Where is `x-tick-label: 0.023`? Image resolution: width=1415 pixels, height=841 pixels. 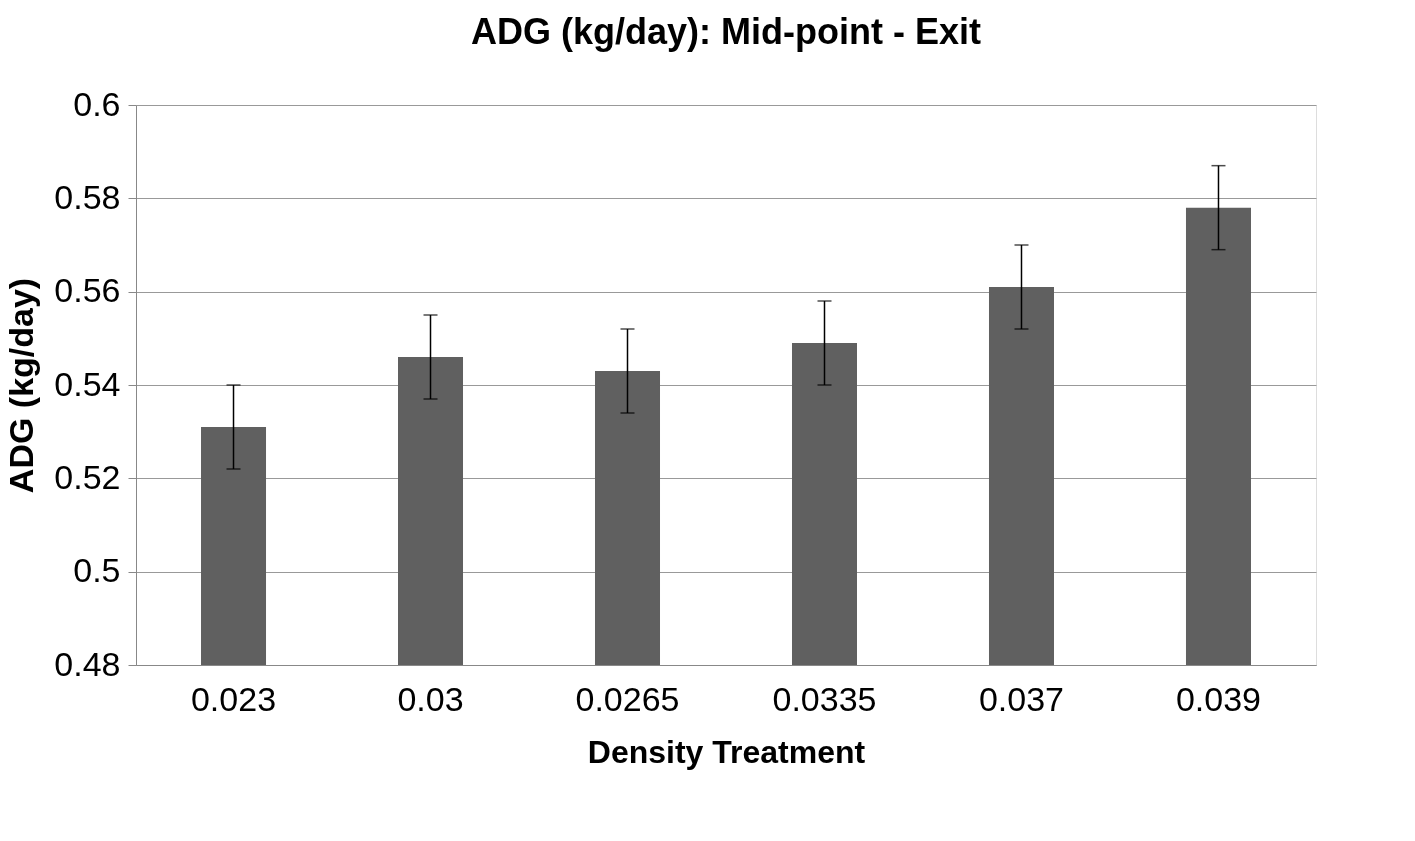
x-tick-label: 0.023 is located at coordinates (233, 698).